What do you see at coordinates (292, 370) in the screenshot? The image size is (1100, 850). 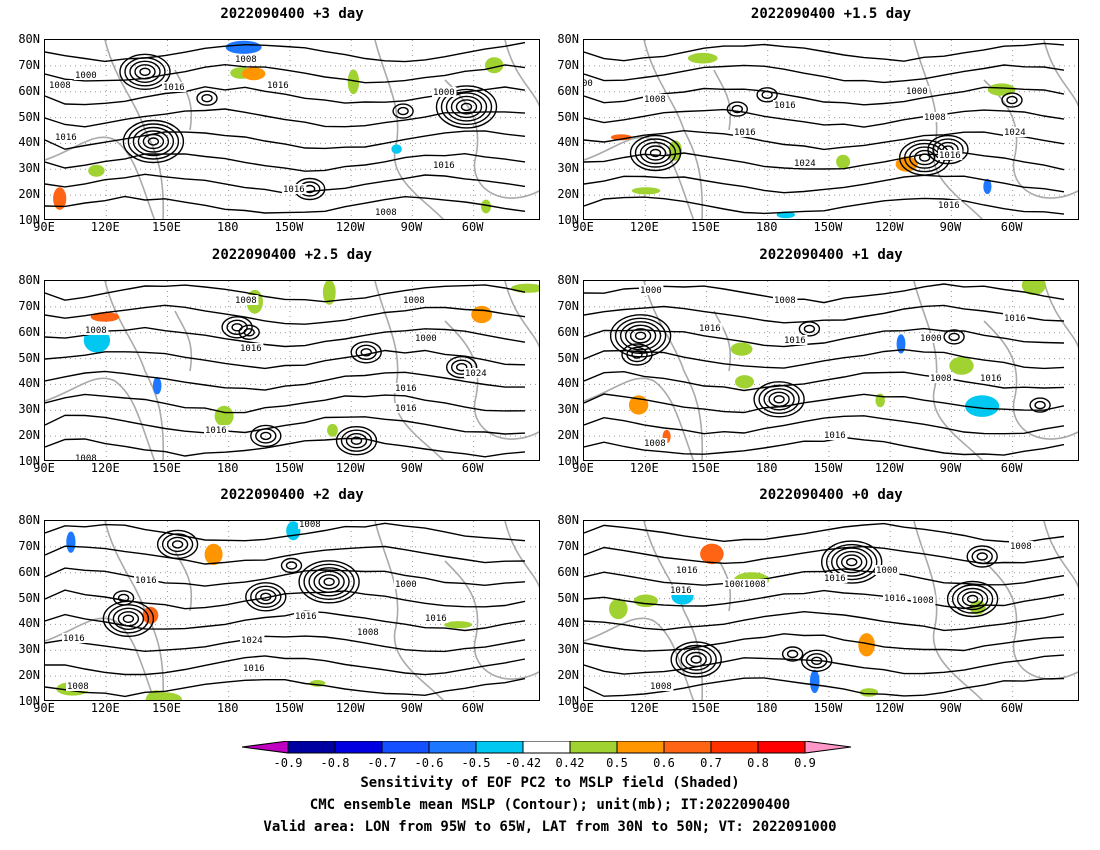 I see `map-panel: 1008 1008 1016 1008 1000 1016 1016 1024 1016 1008` at bounding box center [292, 370].